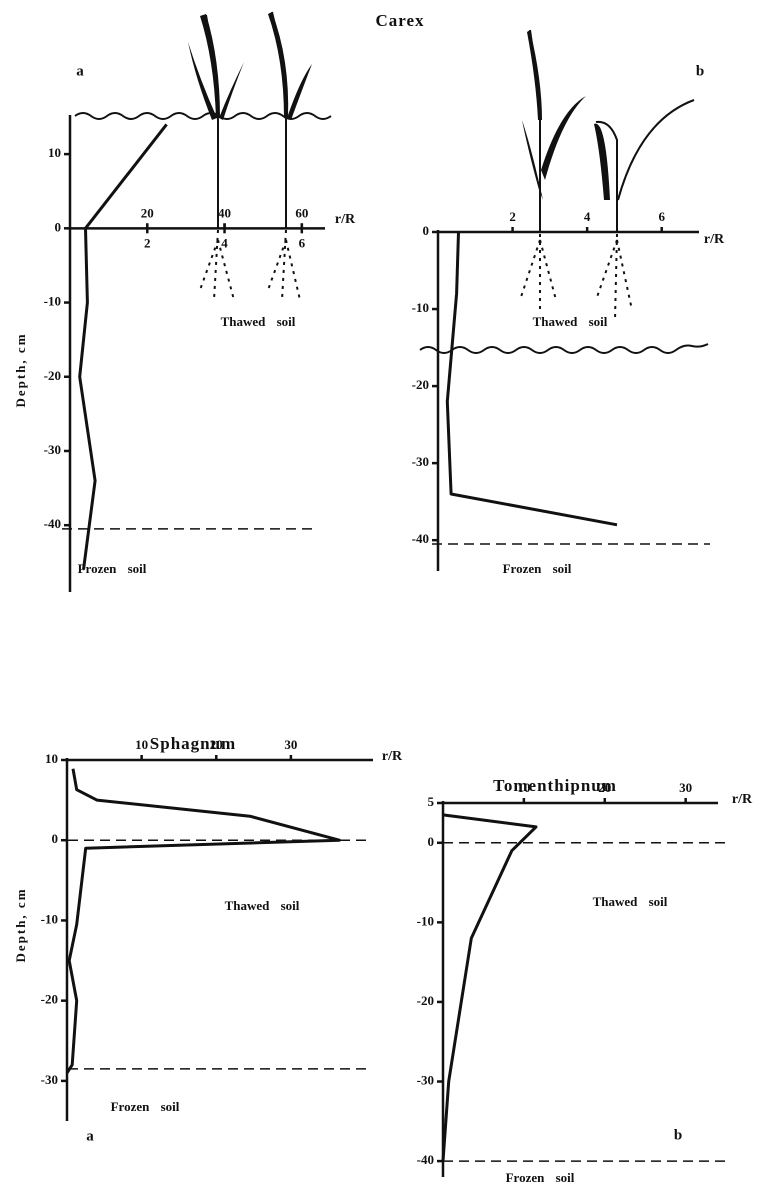 The height and width of the screenshot is (1188, 758). What do you see at coordinates (399, 20) in the screenshot?
I see `chart-title: Carex` at bounding box center [399, 20].